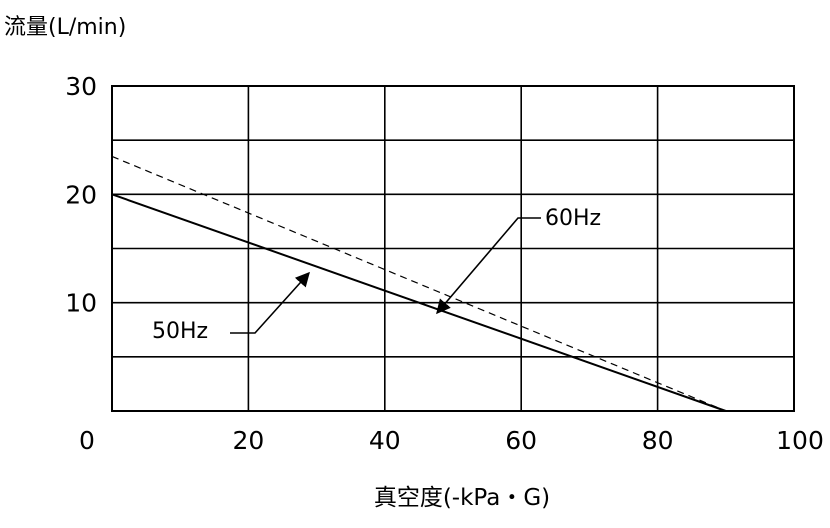 The image size is (830, 528). What do you see at coordinates (248, 440) in the screenshot?
I see `x-tick-label: 20` at bounding box center [248, 440].